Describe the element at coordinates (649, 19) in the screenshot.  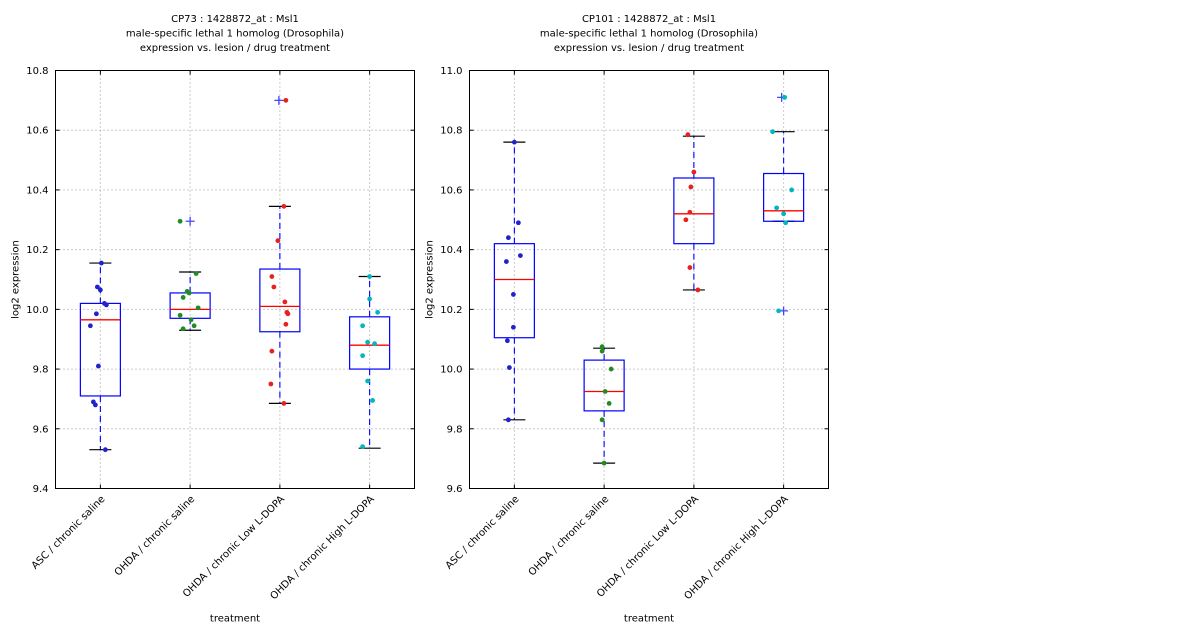
I see `plot-title-line: CP101 : 1428872_at : Msl1` at that location.